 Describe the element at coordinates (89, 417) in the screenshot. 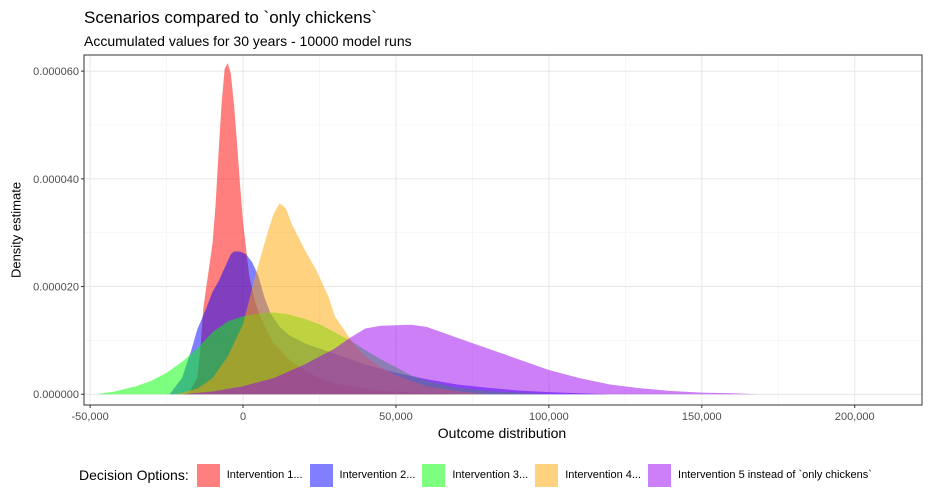

I see `x-tick-label: -50,000` at that location.